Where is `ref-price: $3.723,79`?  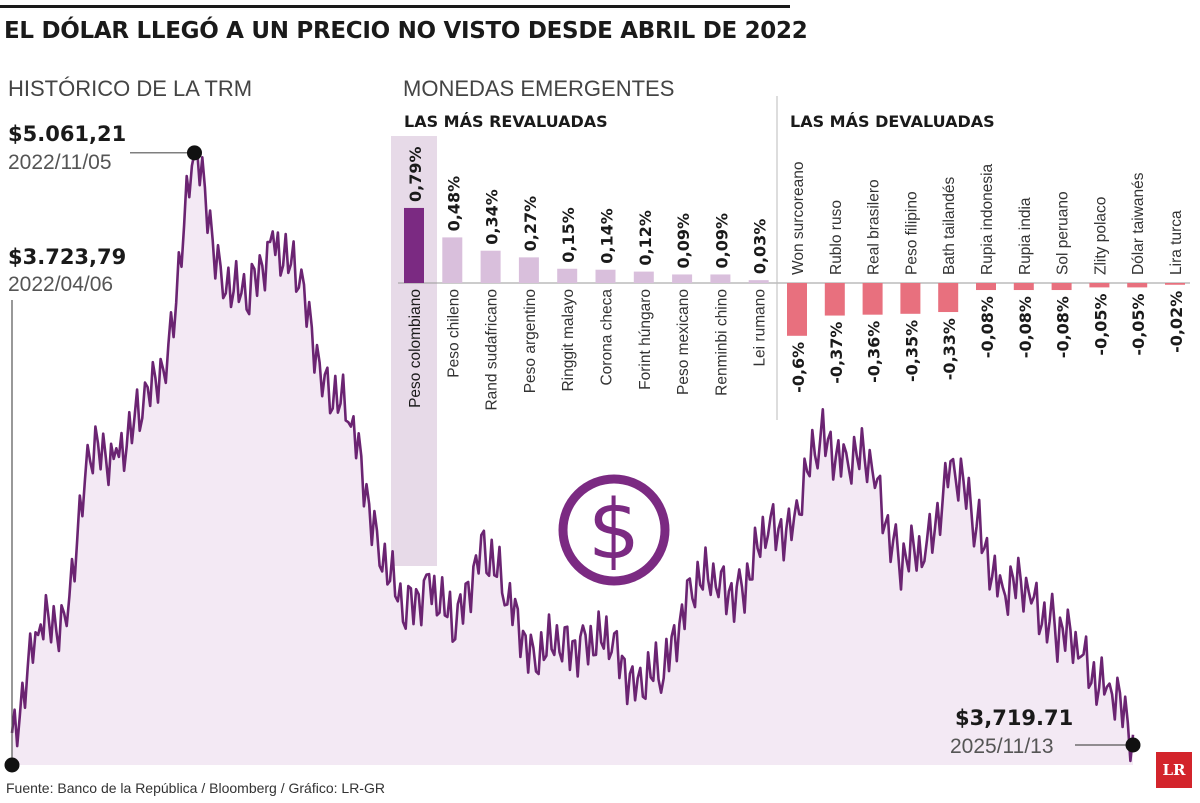
ref-price: $3.723,79 is located at coordinates (67, 257).